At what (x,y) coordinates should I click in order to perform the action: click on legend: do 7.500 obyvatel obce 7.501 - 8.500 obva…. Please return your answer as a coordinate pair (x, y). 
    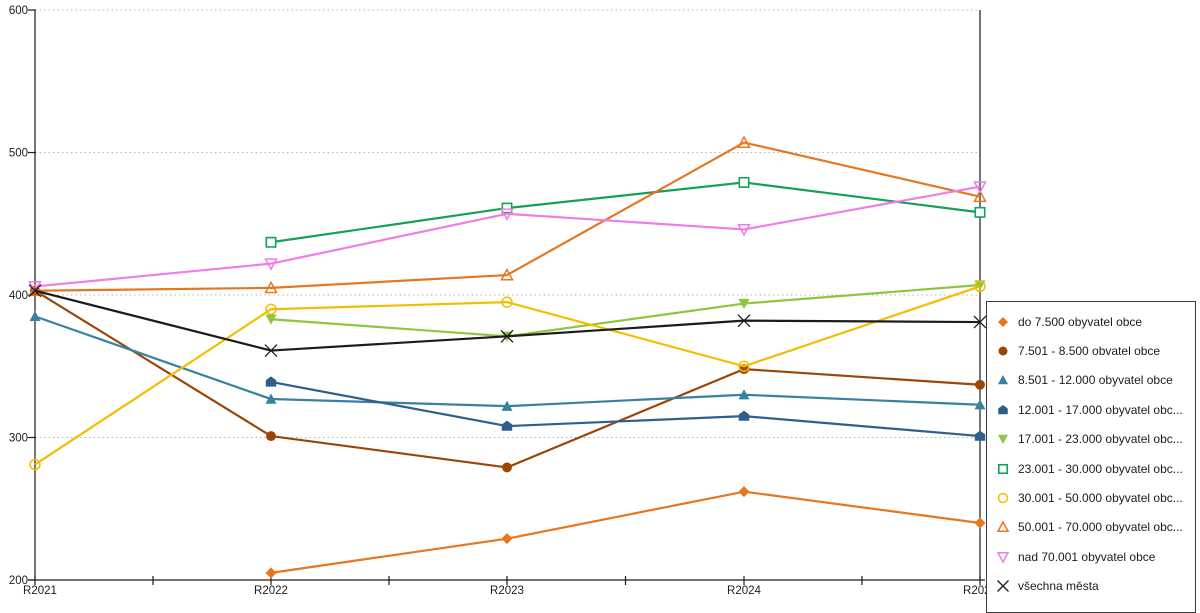
    Looking at the image, I should click on (1091, 457).